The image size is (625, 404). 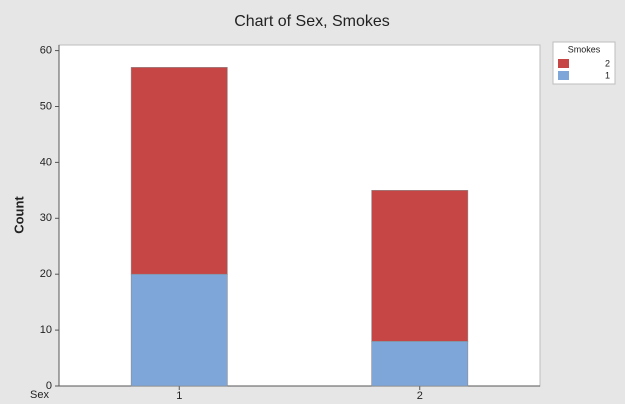 I want to click on y-tick-label: 40, so click(x=46, y=162).